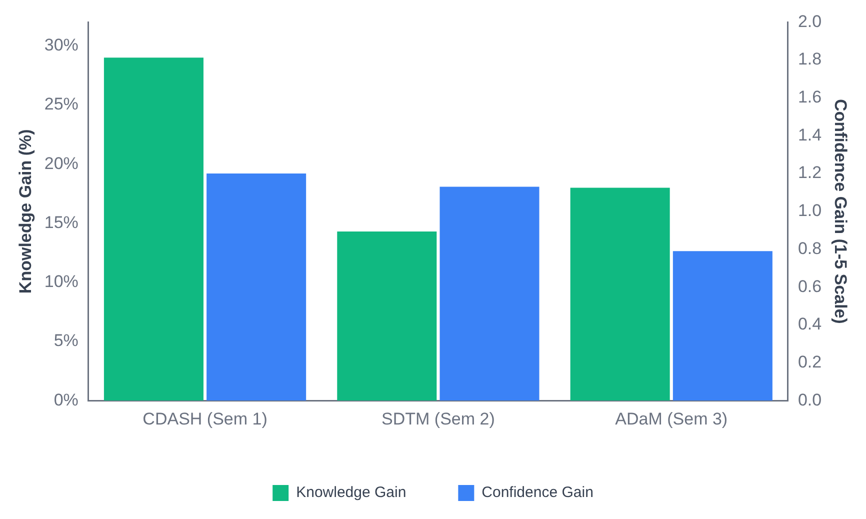 This screenshot has width=866, height=519. What do you see at coordinates (61, 282) in the screenshot?
I see `y-tick-label: 10%` at bounding box center [61, 282].